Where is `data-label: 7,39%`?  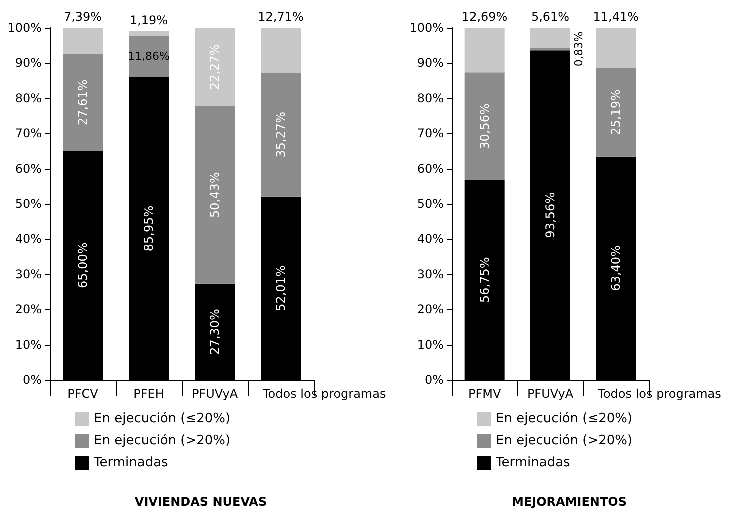 data-label: 7,39% is located at coordinates (83, 17).